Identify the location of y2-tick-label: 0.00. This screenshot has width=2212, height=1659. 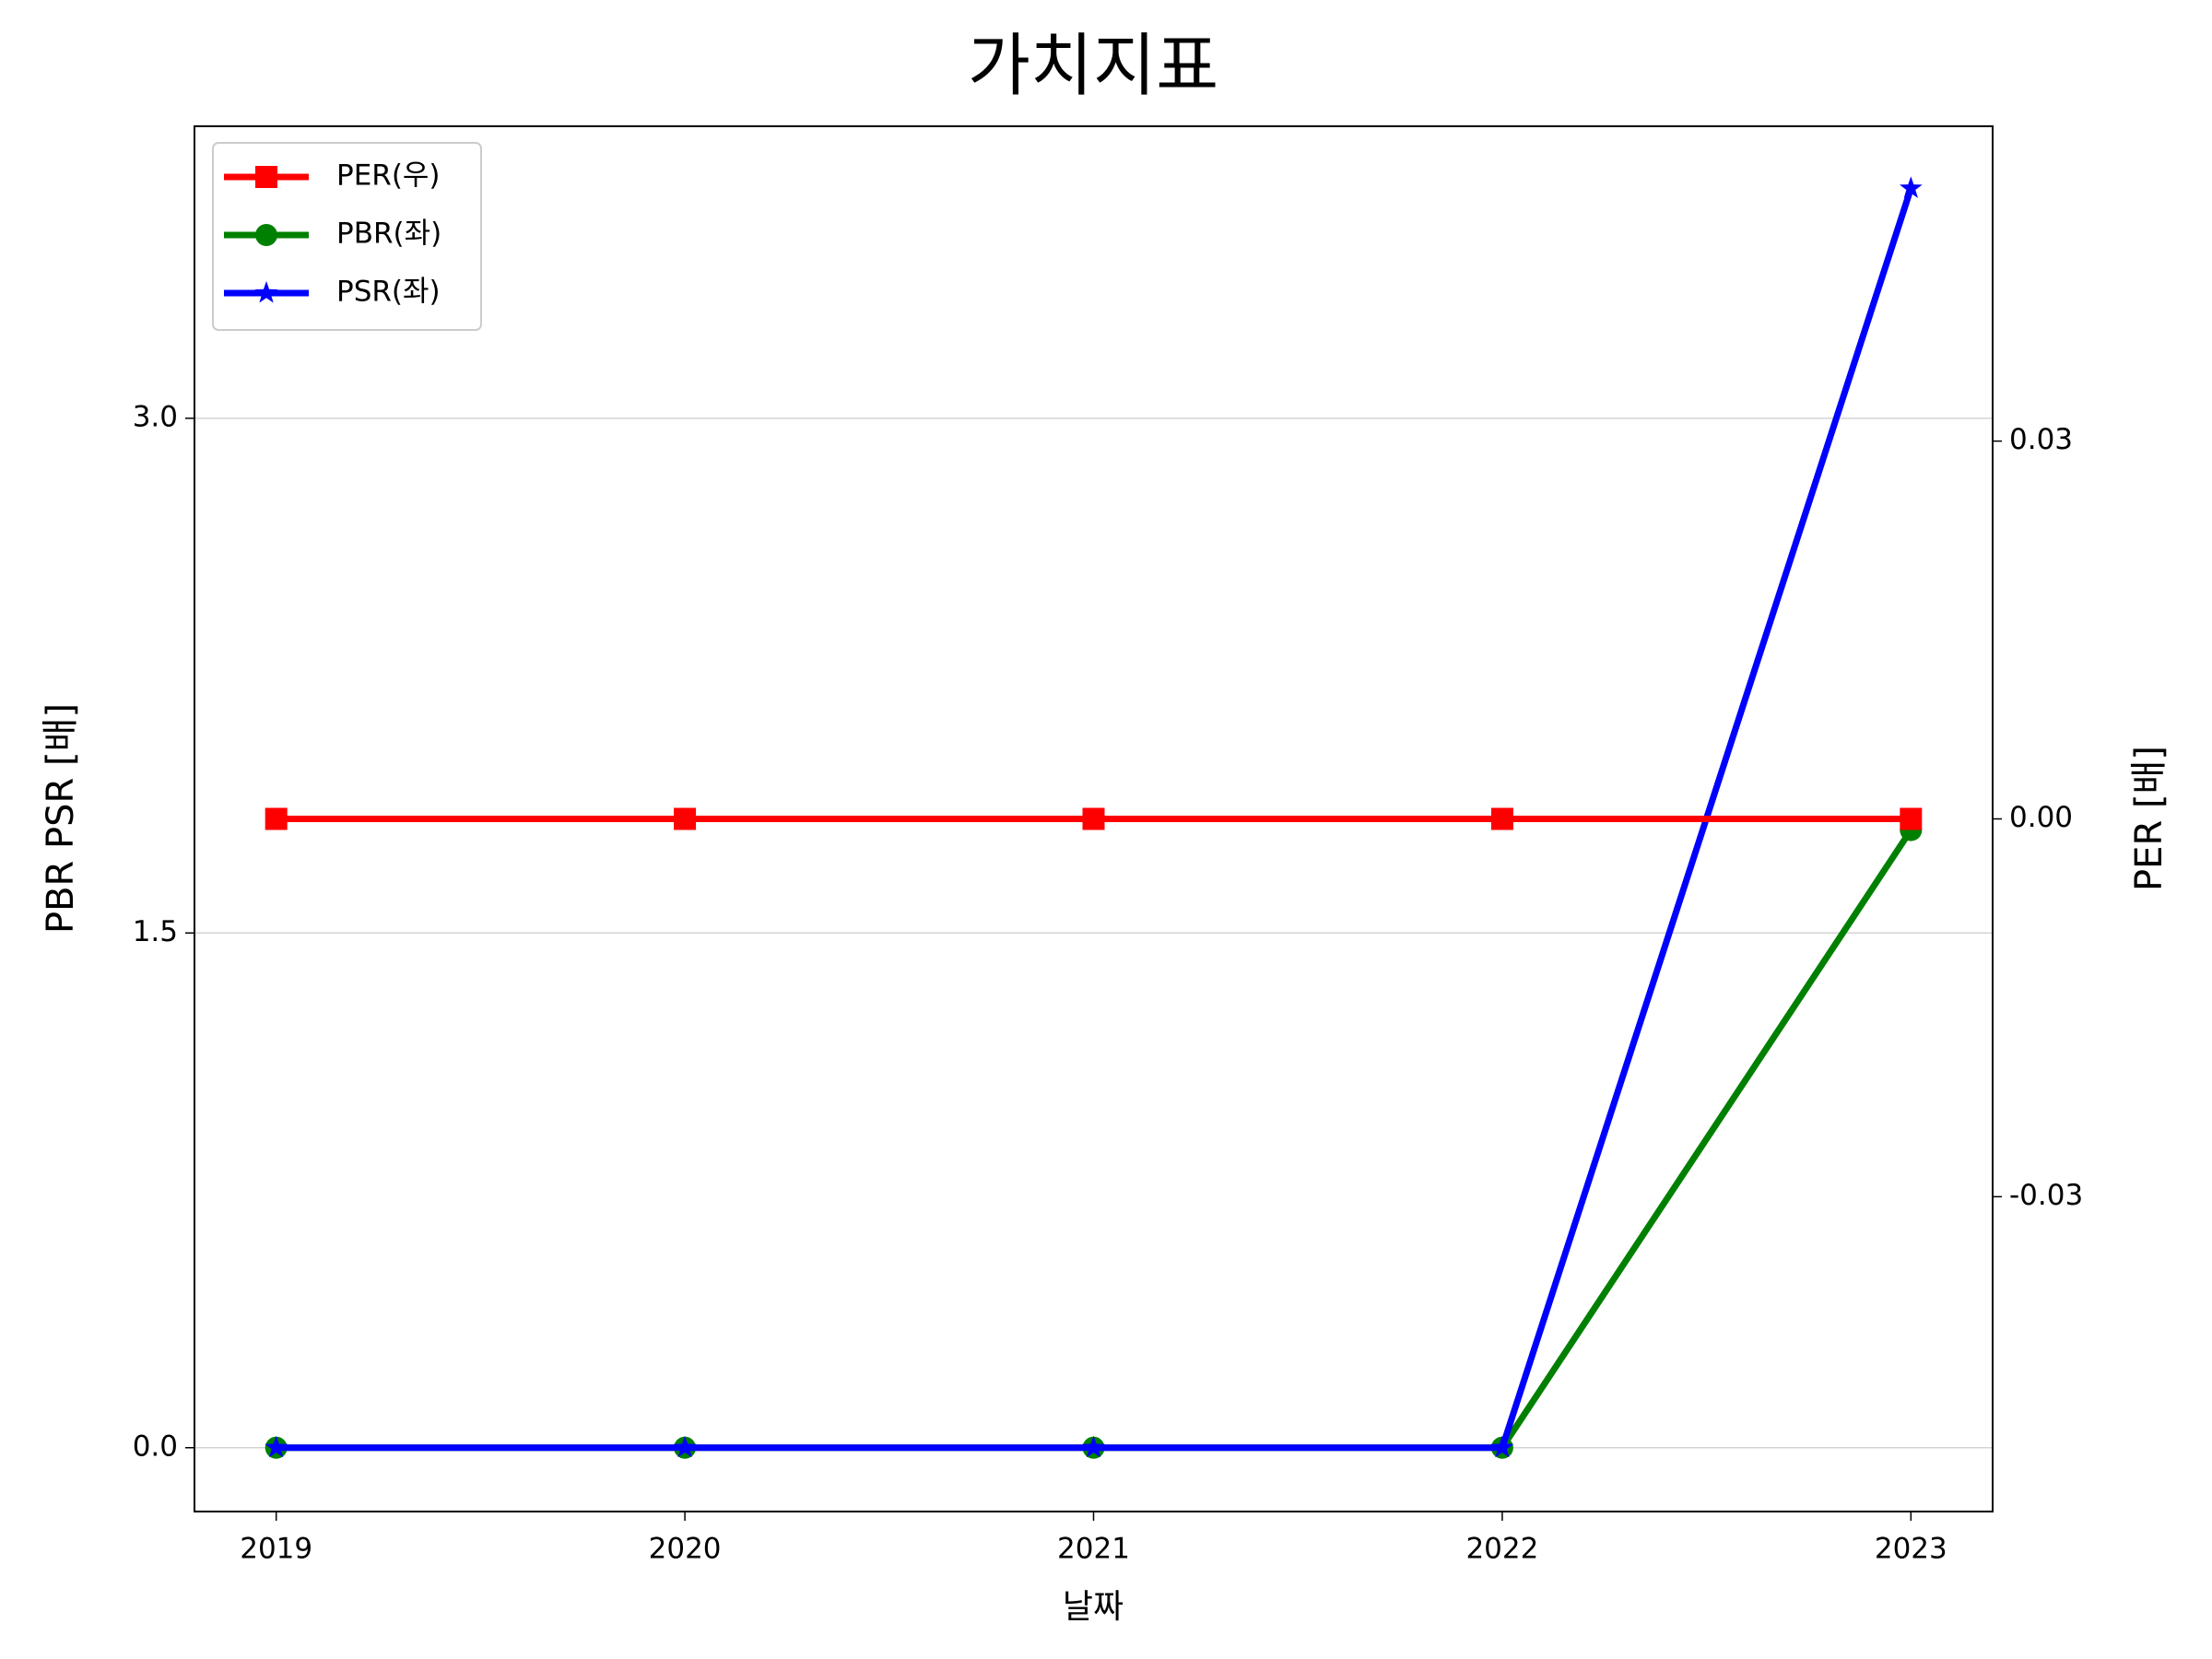
(2041, 817).